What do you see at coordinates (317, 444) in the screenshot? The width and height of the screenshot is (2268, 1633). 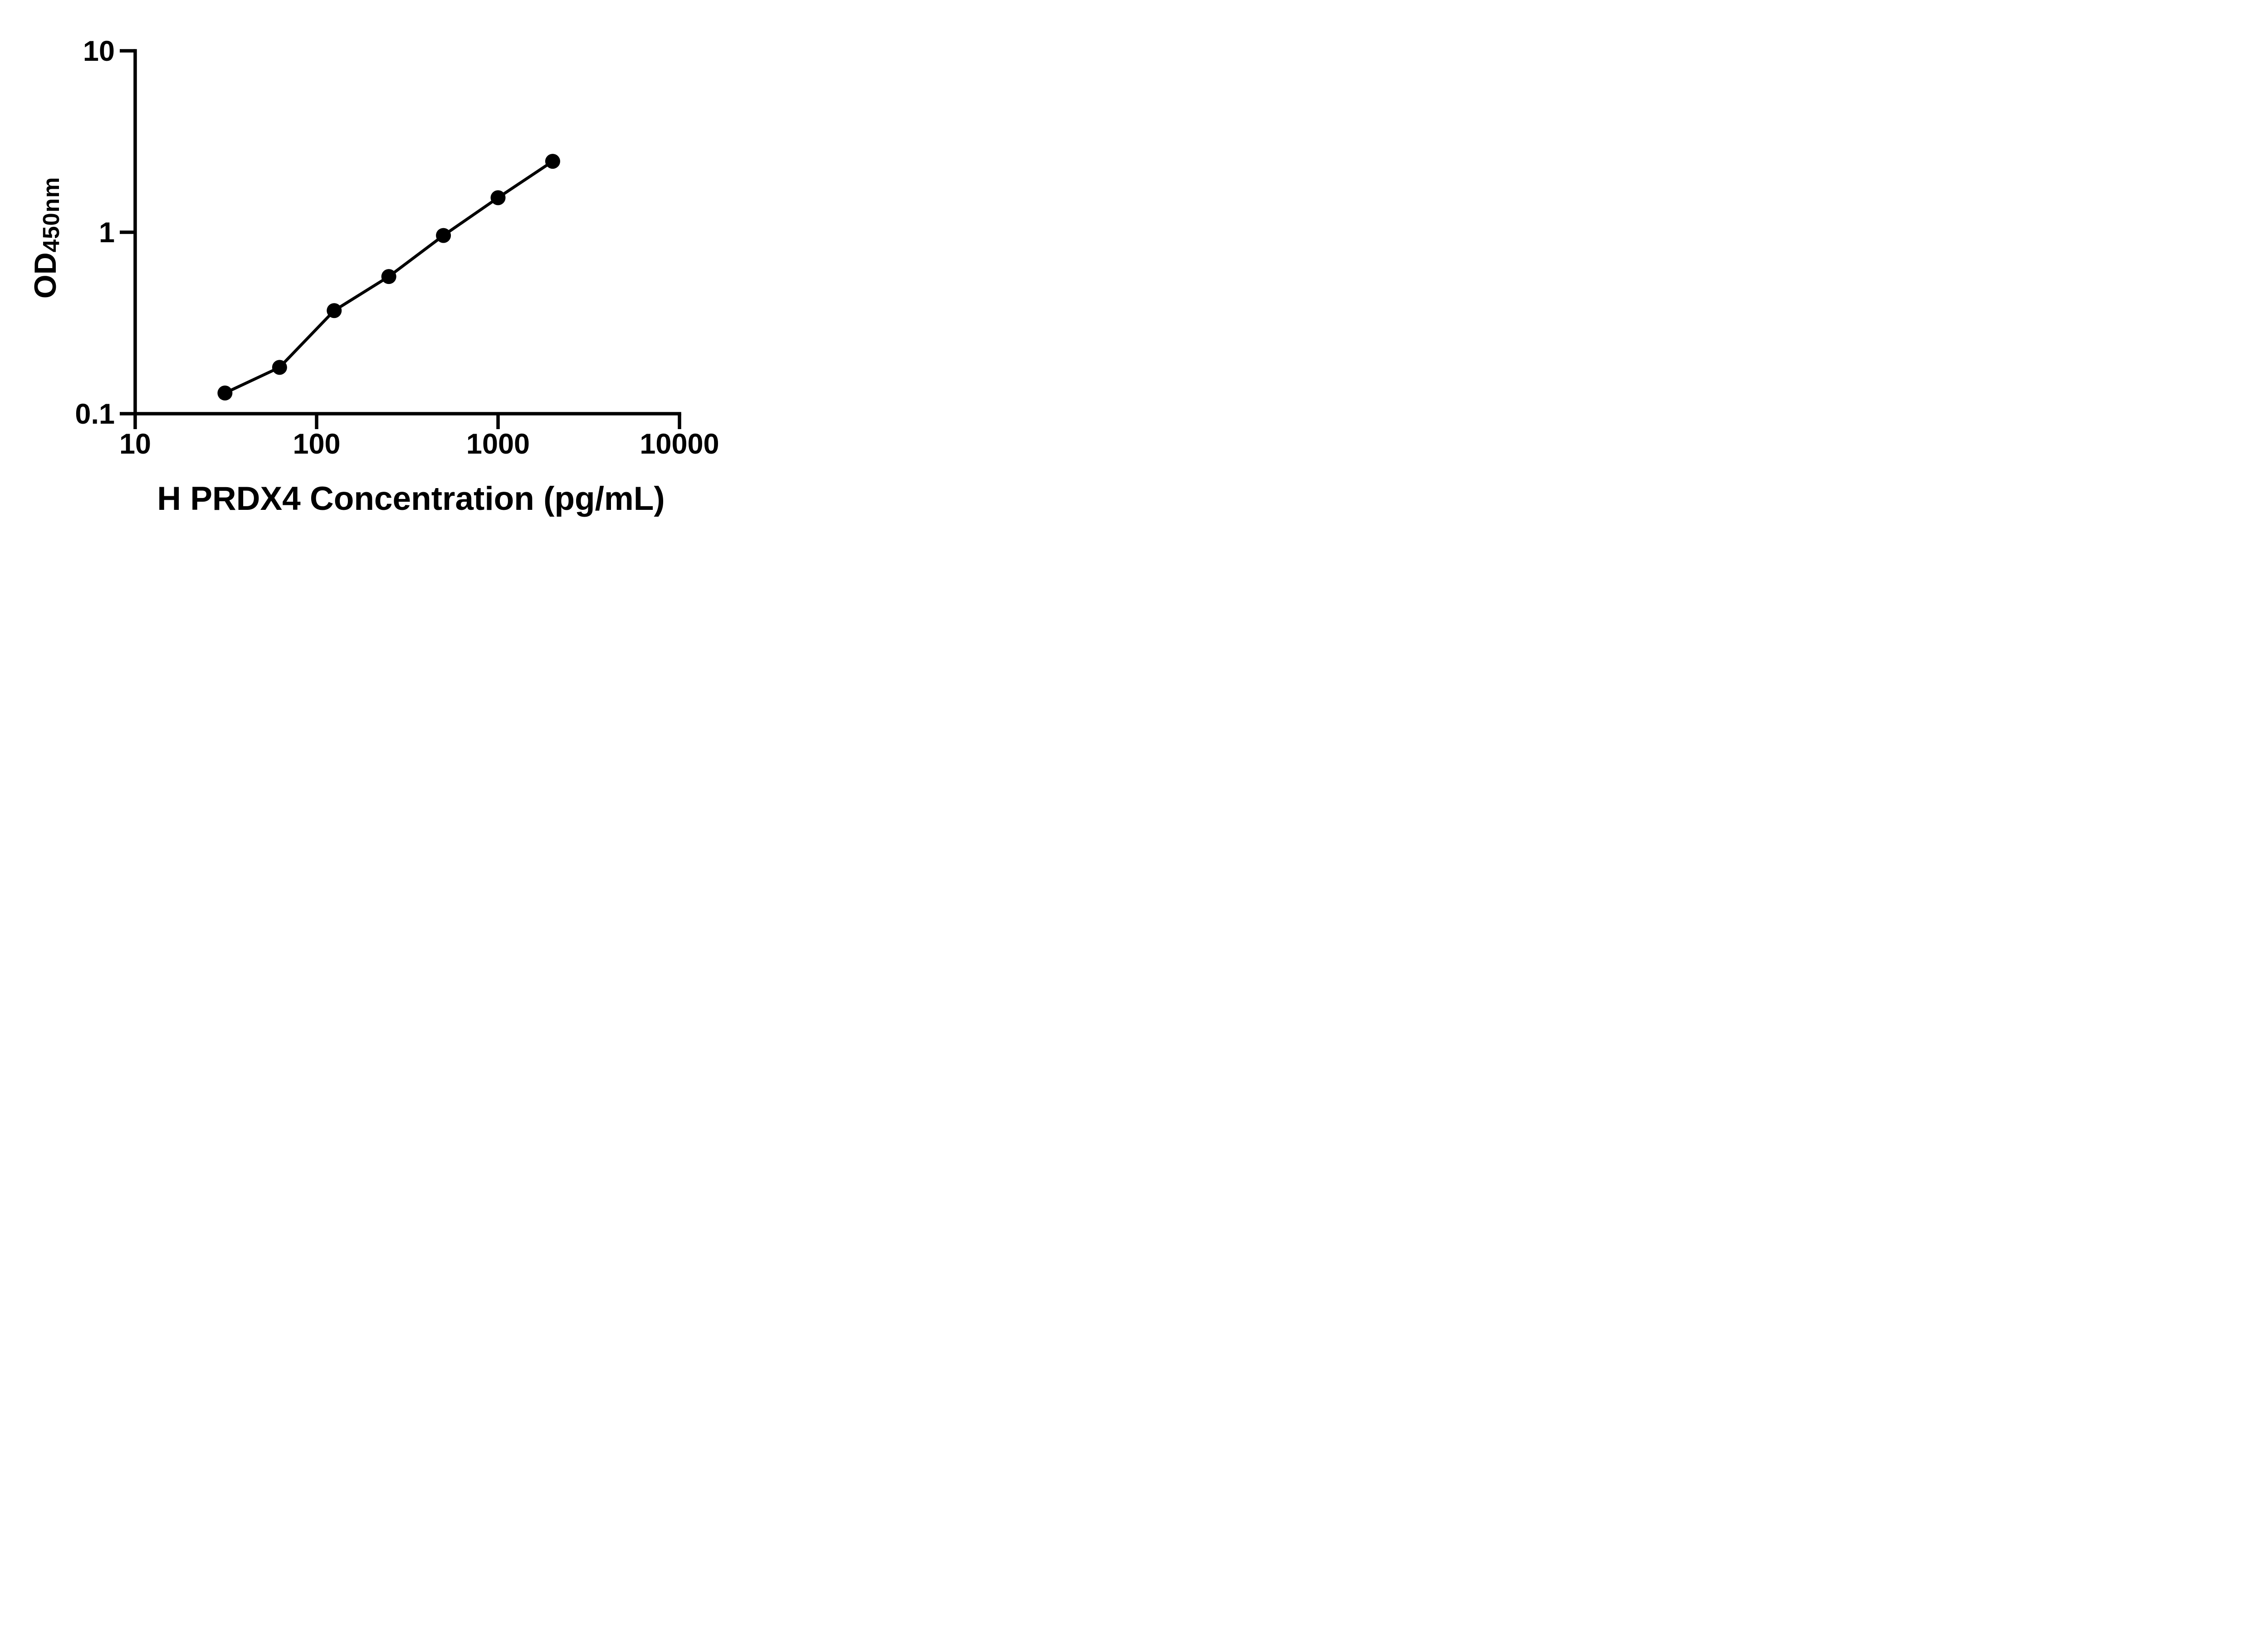 I see `x-tick-label: 100` at bounding box center [317, 444].